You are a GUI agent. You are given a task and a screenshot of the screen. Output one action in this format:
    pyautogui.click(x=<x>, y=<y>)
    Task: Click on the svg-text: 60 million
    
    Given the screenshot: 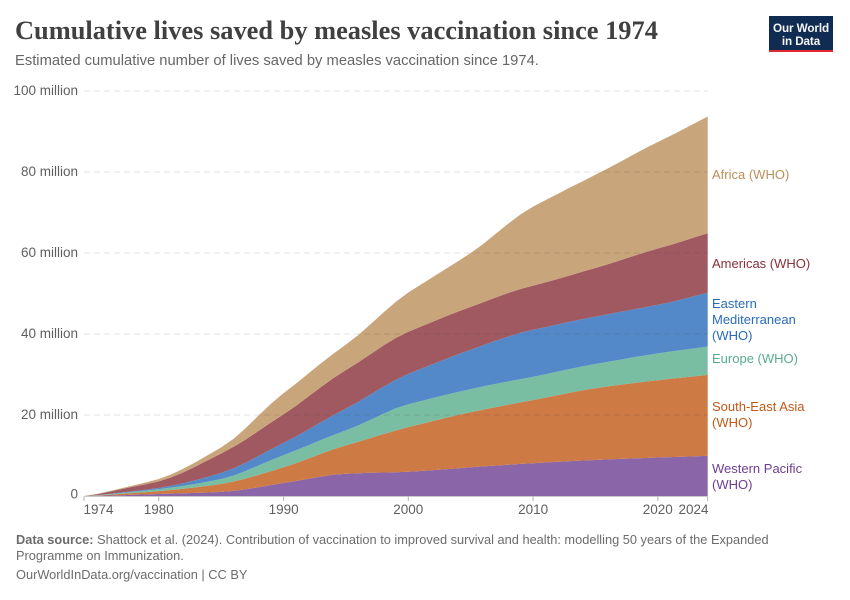 What is the action you would take?
    pyautogui.click(x=49, y=252)
    